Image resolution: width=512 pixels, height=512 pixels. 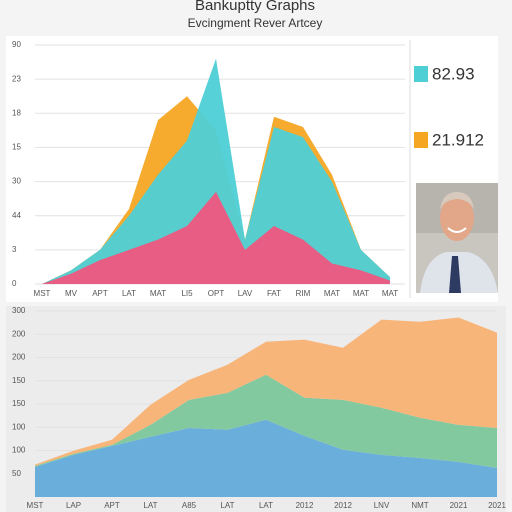 I want to click on x-tick-label: OPT, so click(x=216, y=293).